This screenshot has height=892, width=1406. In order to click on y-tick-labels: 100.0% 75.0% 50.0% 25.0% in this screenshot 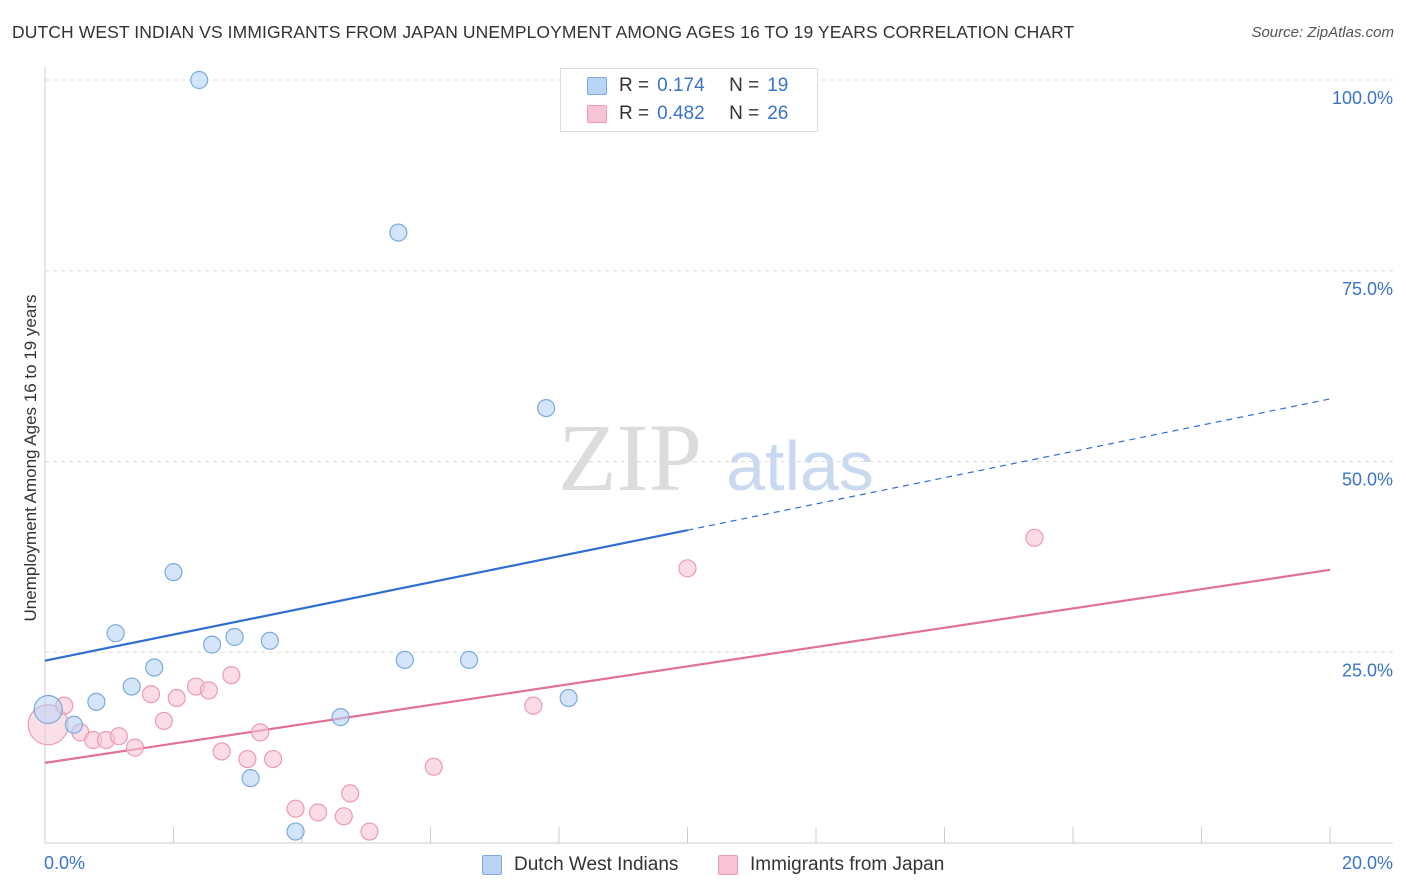, I will do `click(1362, 384)`.